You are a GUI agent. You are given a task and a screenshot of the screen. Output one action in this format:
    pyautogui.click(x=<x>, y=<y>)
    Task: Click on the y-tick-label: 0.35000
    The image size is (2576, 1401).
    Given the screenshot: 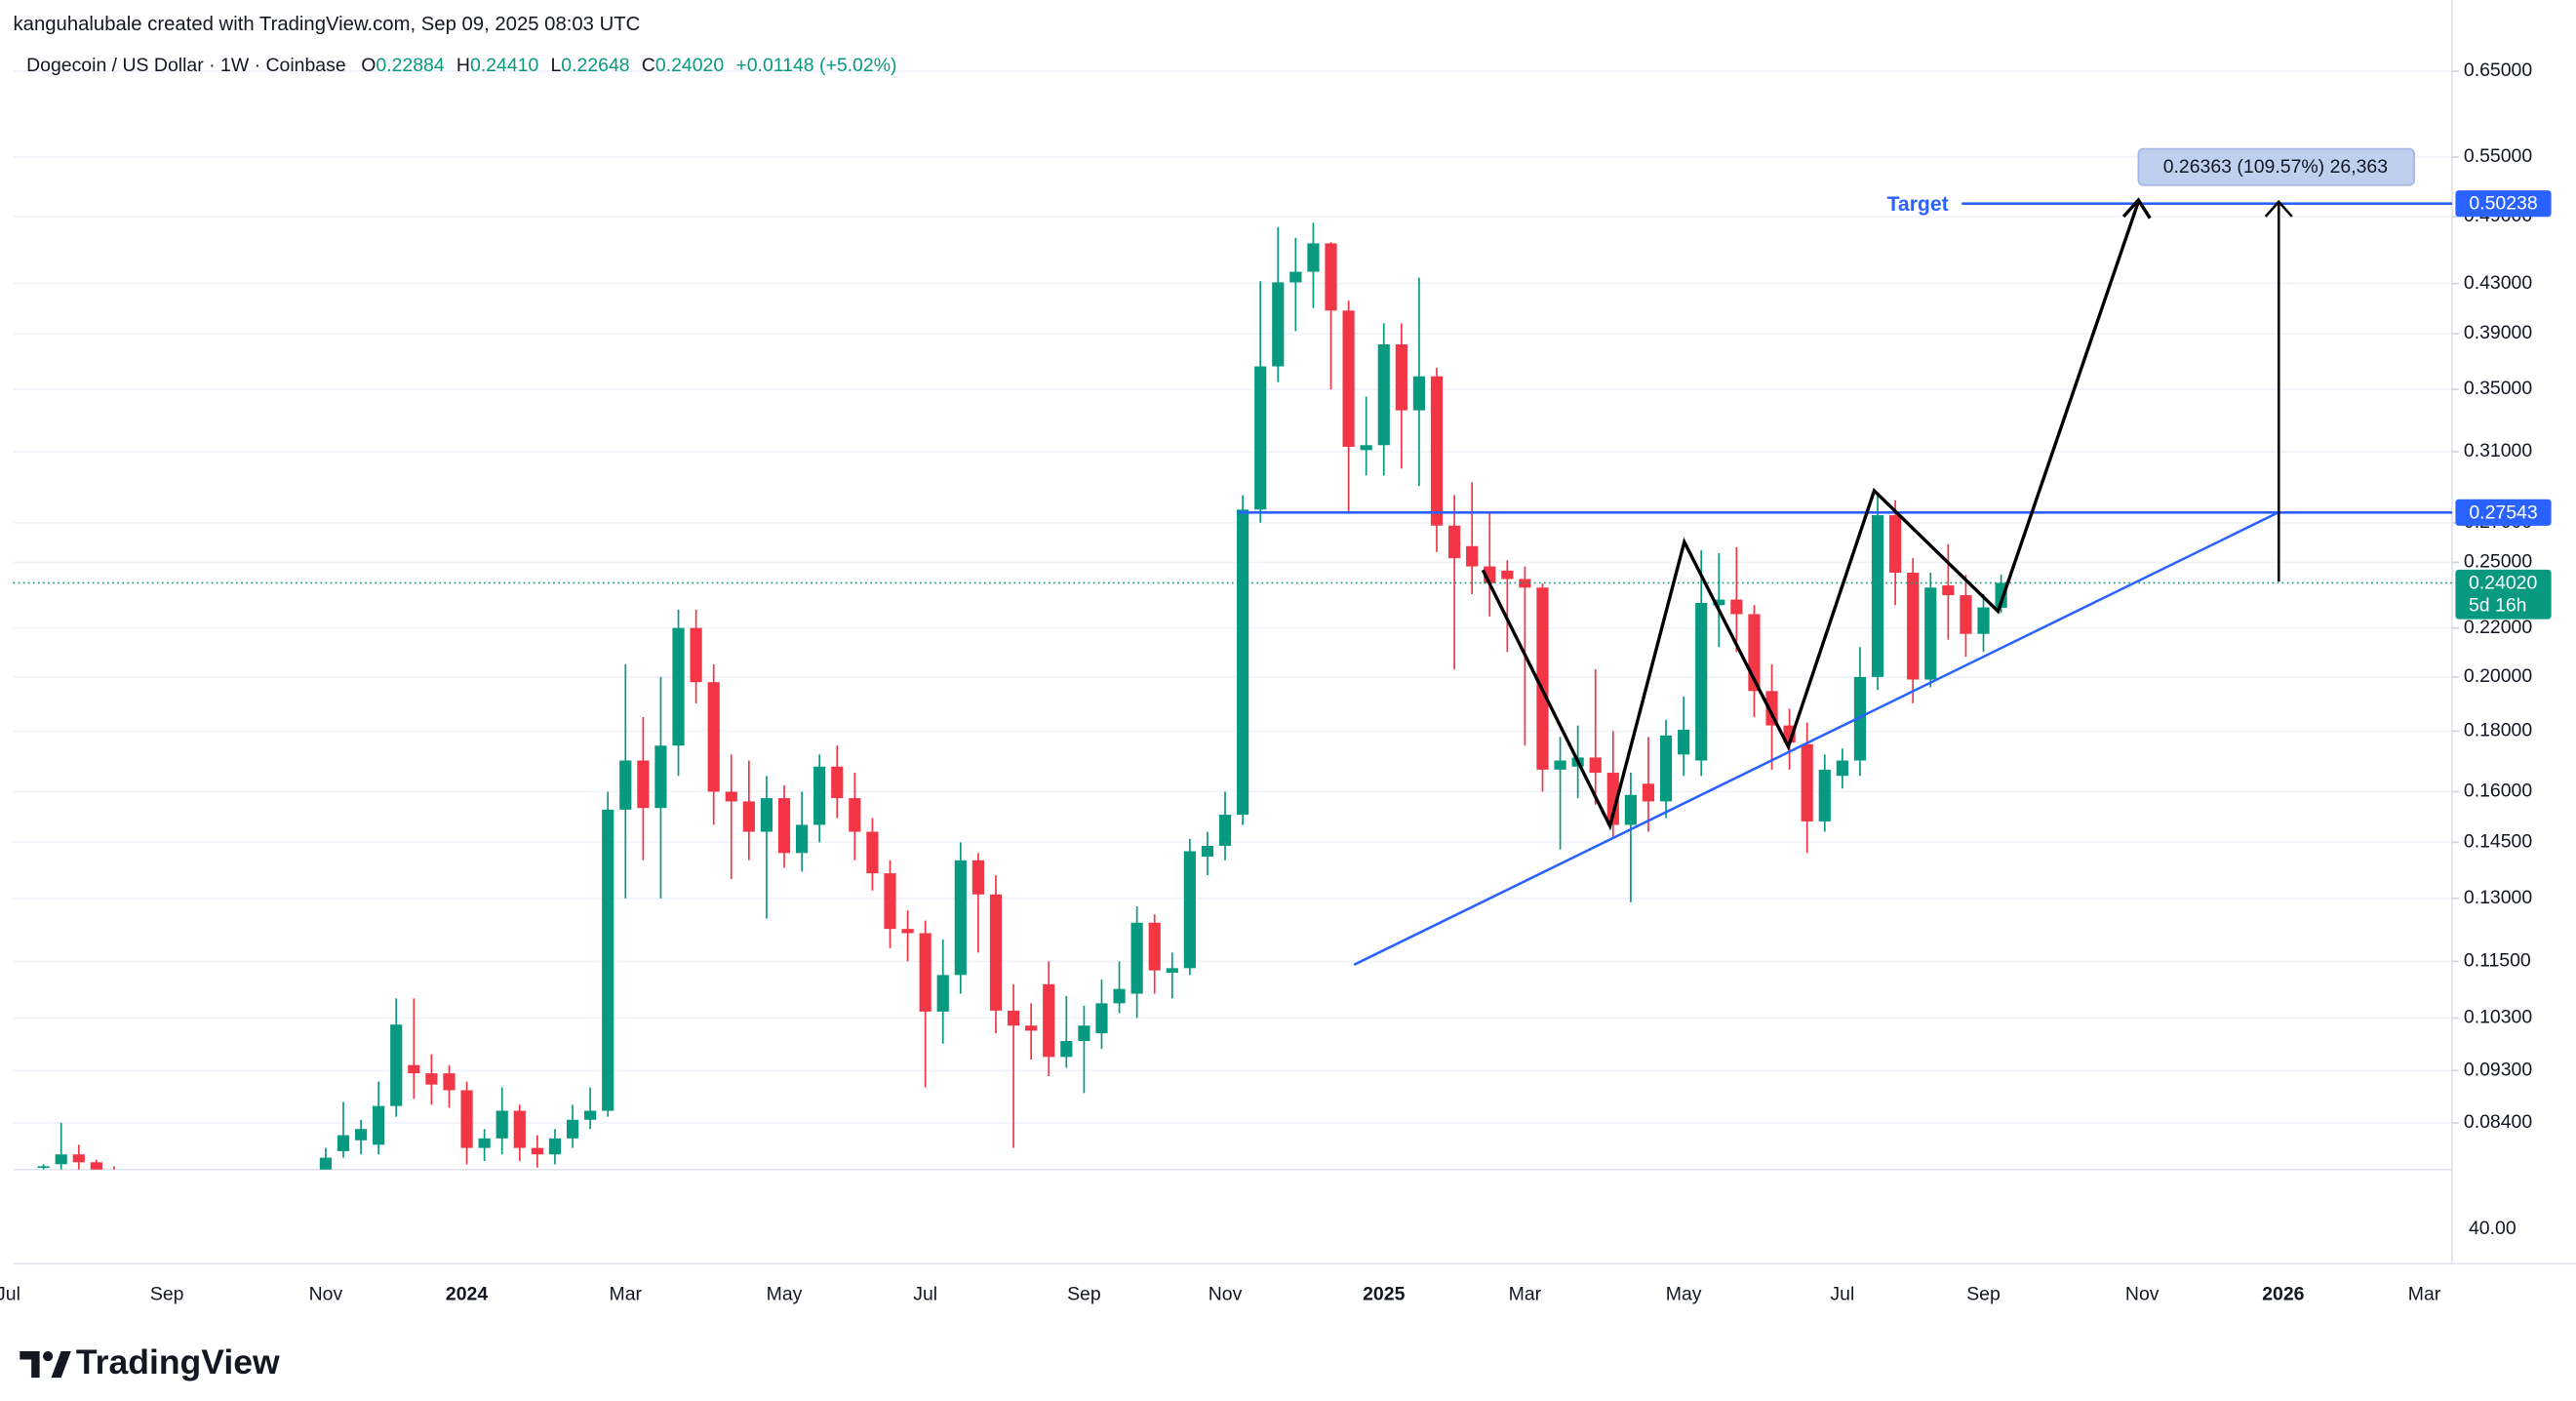 What is the action you would take?
    pyautogui.click(x=2498, y=388)
    